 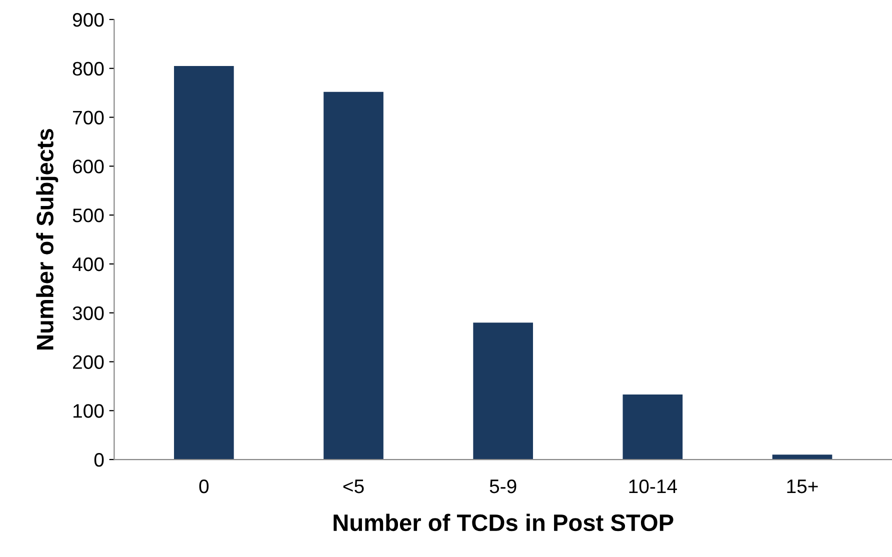 What do you see at coordinates (88, 215) in the screenshot?
I see `y-tick-label: 500` at bounding box center [88, 215].